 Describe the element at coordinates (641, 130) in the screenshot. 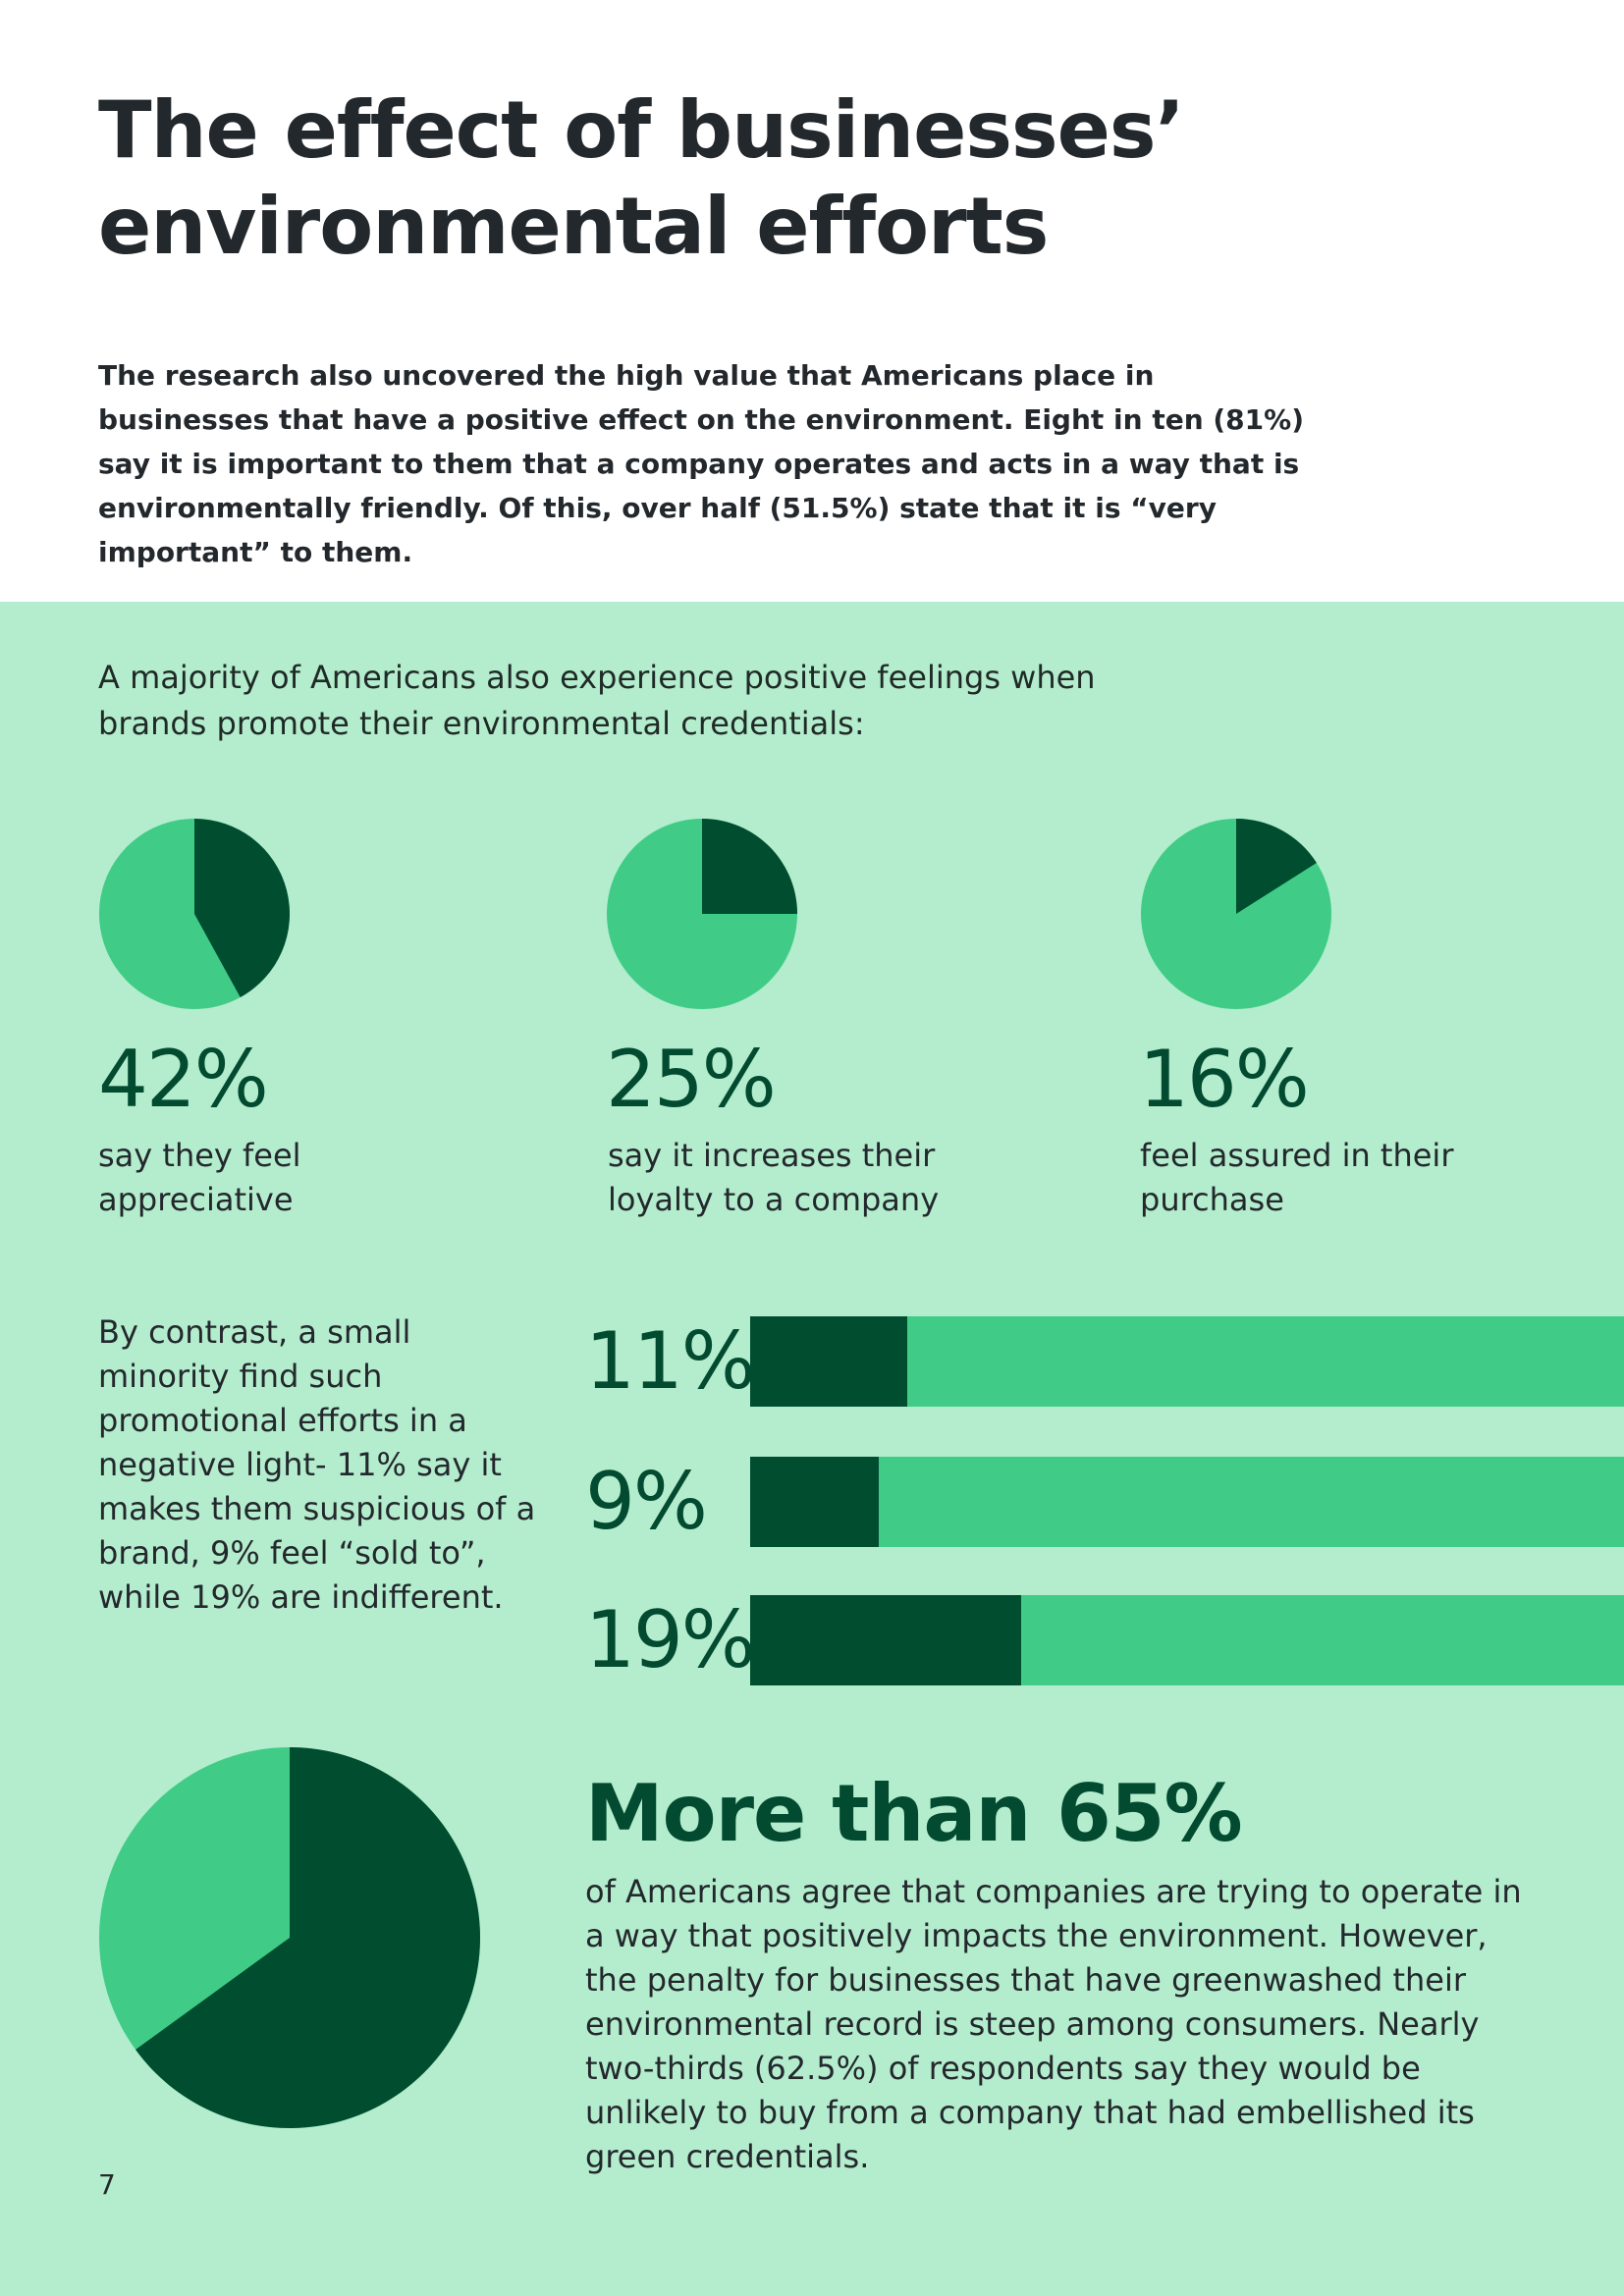

I see `page-title-line-1: The effect of businesses’` at that location.